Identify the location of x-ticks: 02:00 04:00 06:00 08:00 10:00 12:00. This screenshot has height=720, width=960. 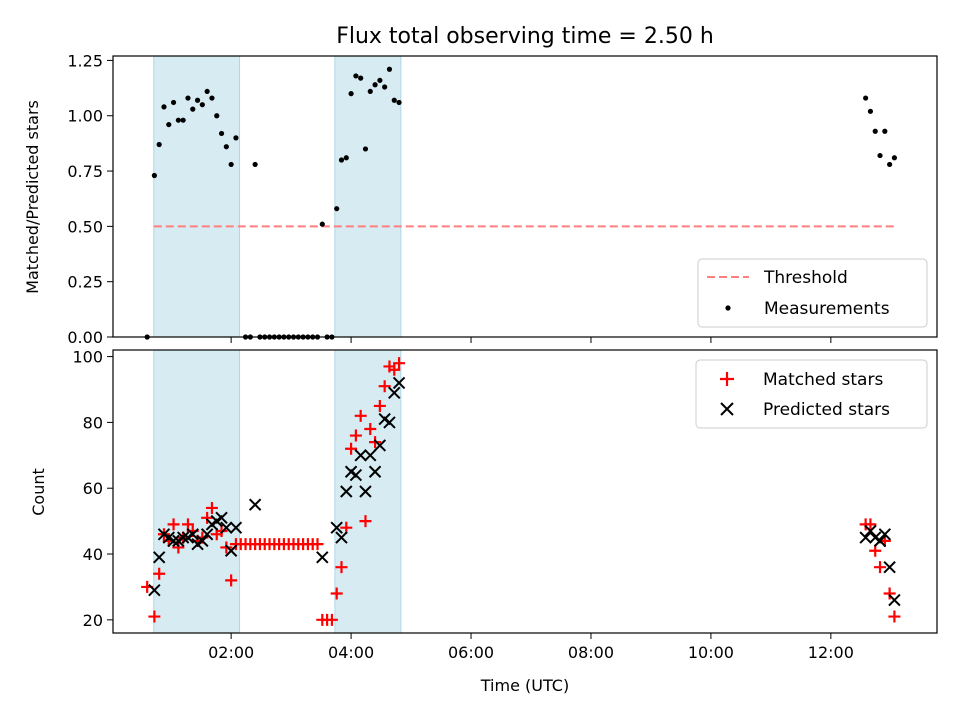
(531, 647).